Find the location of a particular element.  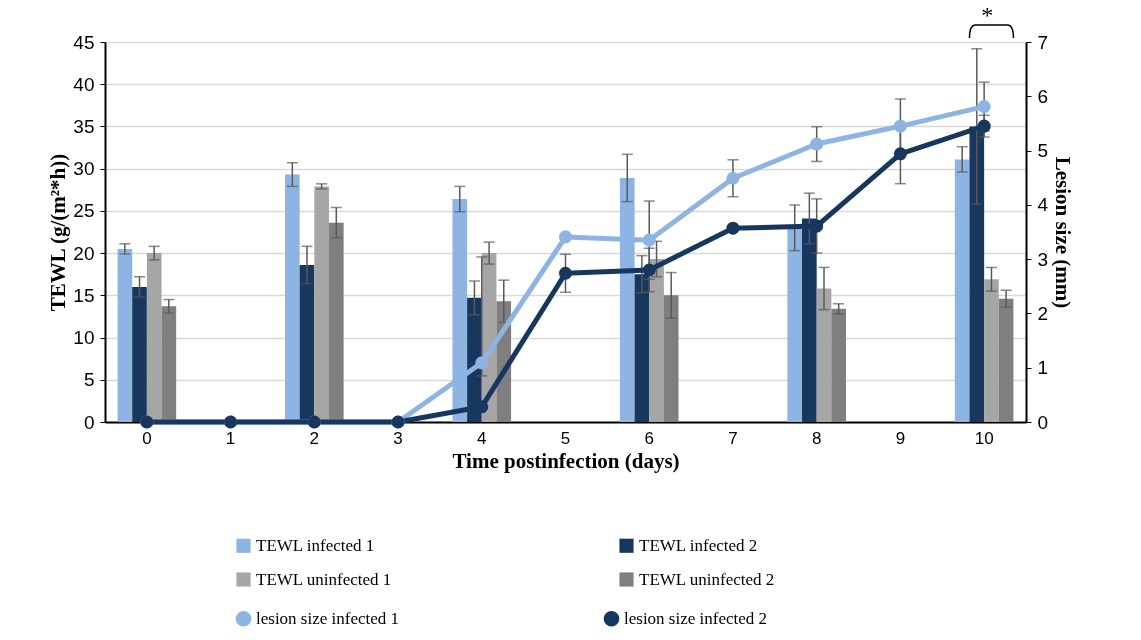

y2-tick-label: 5 is located at coordinates (1043, 151).